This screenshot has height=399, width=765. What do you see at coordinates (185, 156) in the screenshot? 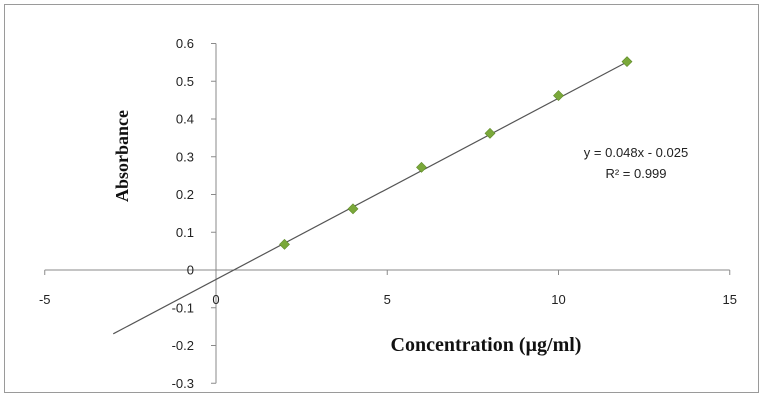
I see `y-tick-label: 0.3` at bounding box center [185, 156].